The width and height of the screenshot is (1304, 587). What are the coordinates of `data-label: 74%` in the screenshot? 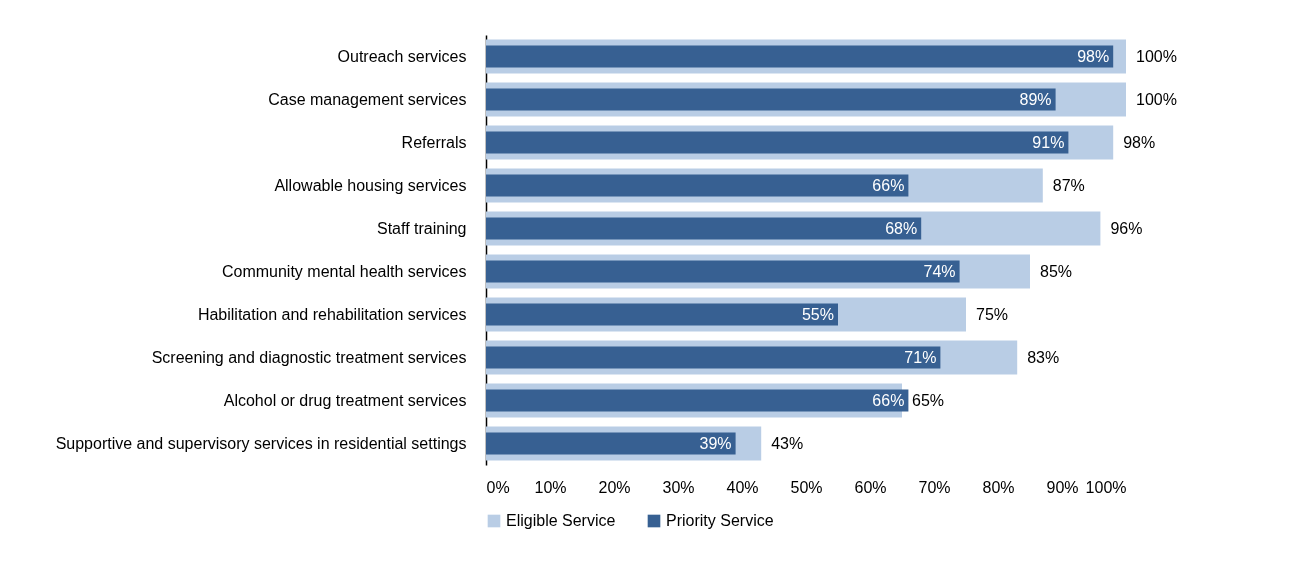 It's located at (939, 271).